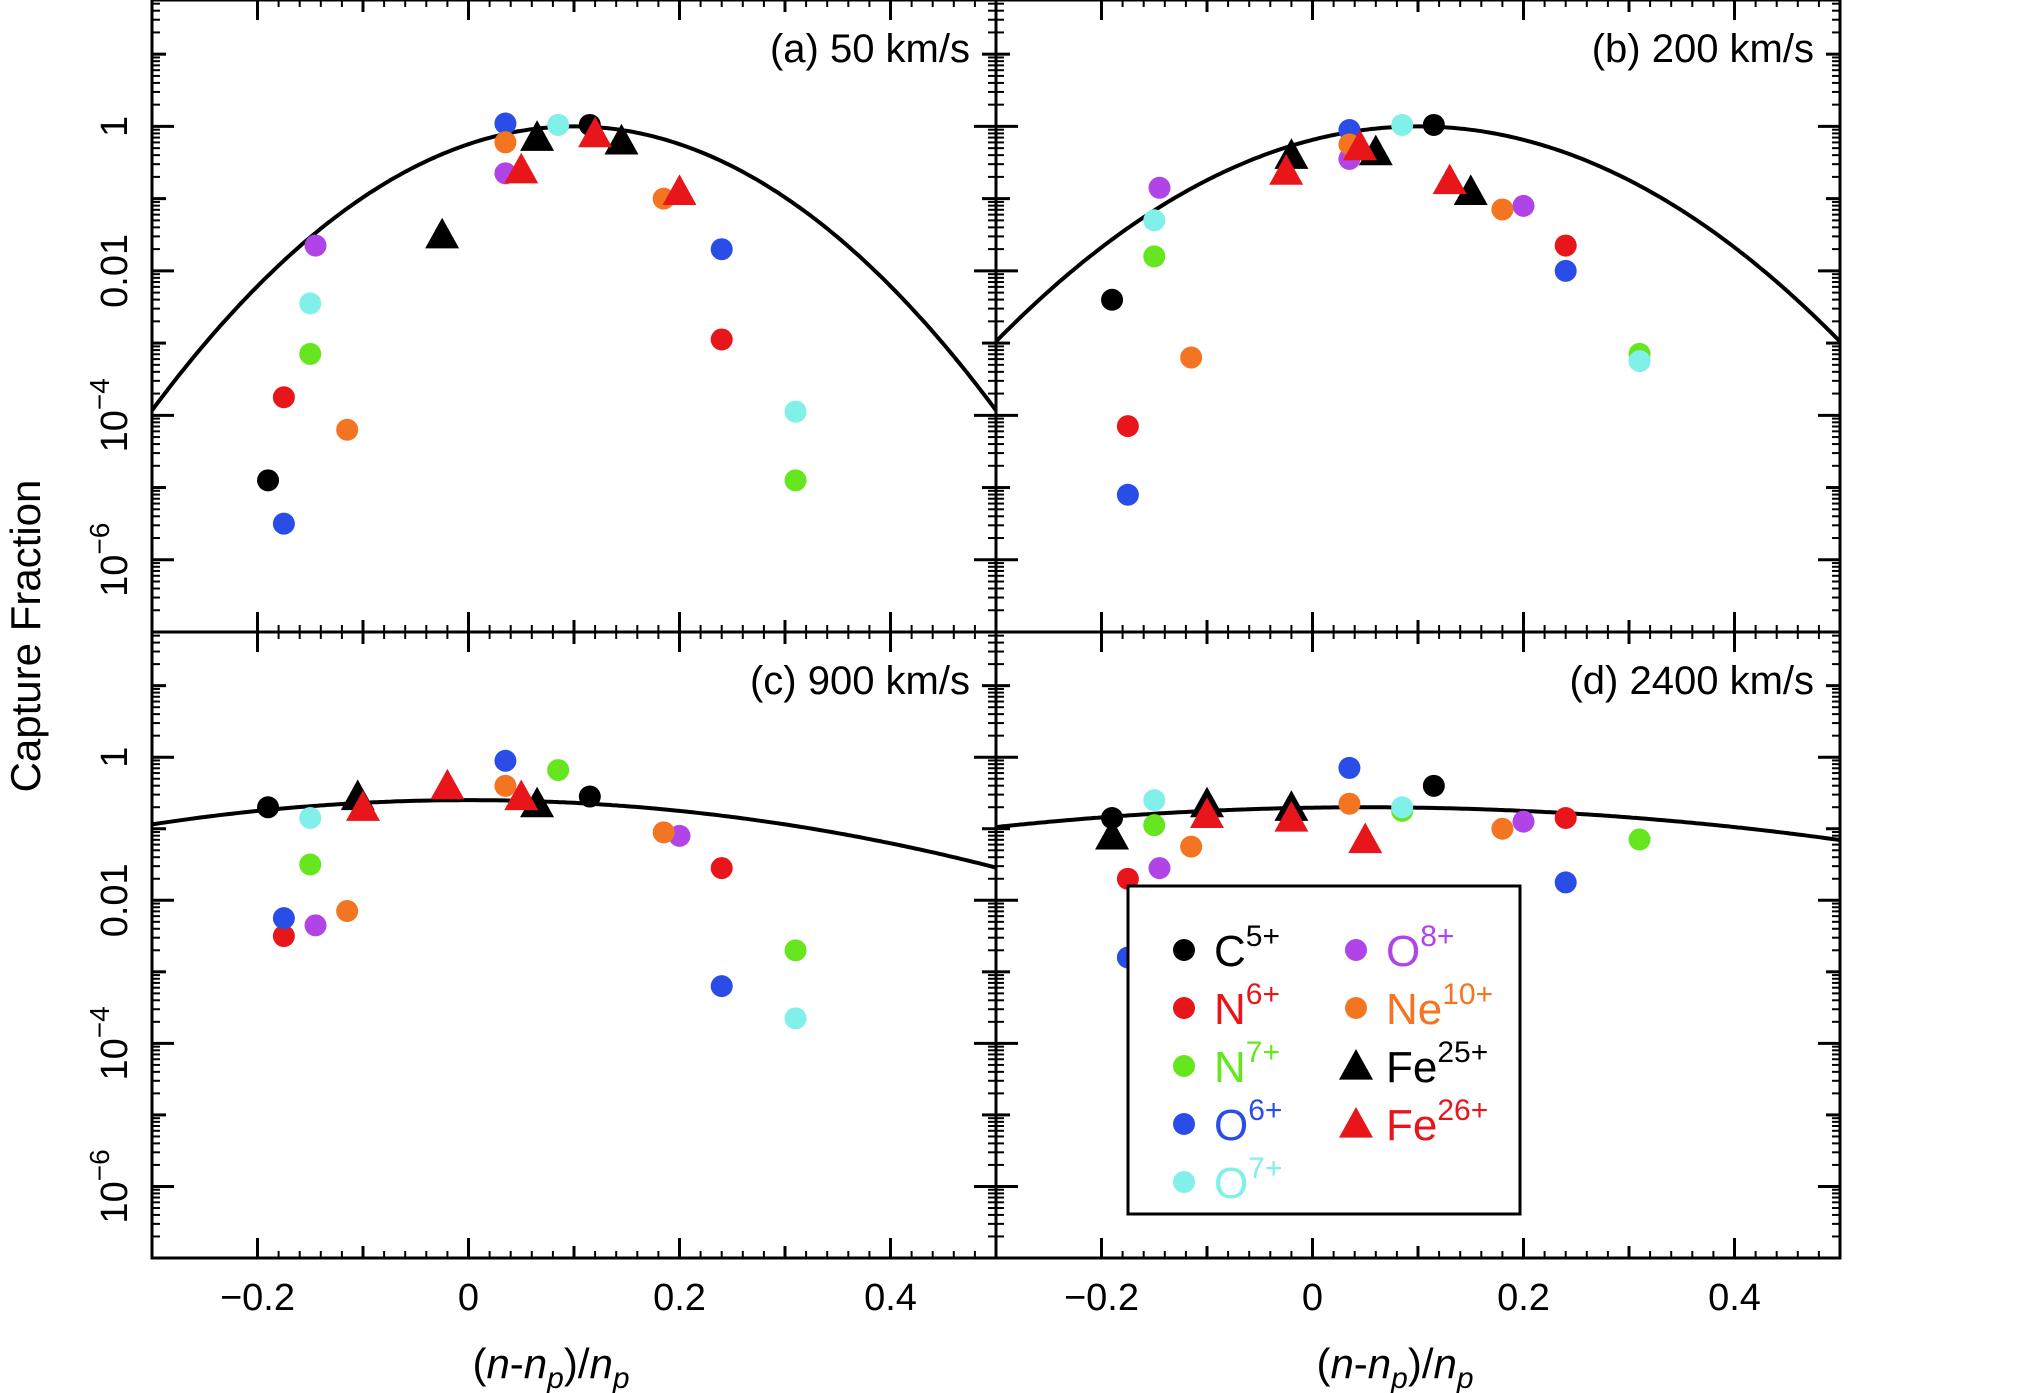 Image resolution: width=2032 pixels, height=1393 pixels. Describe the element at coordinates (860, 681) in the screenshot. I see `panel-label: (c) 900 km/s` at that location.